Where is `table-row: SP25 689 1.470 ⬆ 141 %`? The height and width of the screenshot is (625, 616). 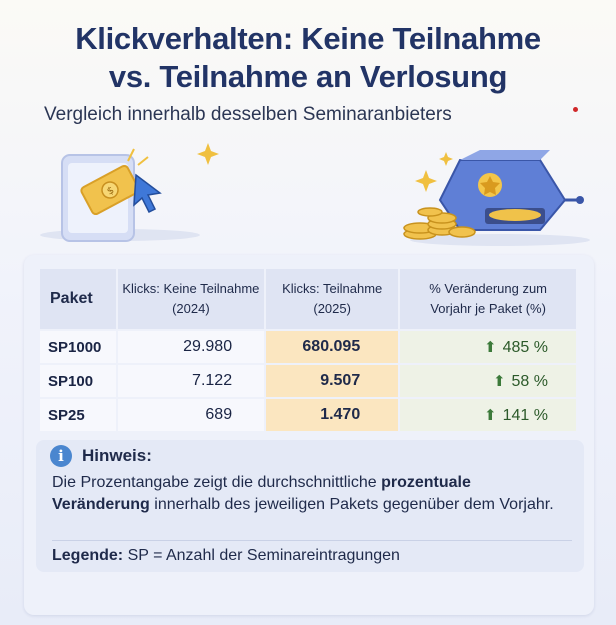
table-row: SP25 689 1.470 ⬆ 141 % is located at coordinates (308, 415).